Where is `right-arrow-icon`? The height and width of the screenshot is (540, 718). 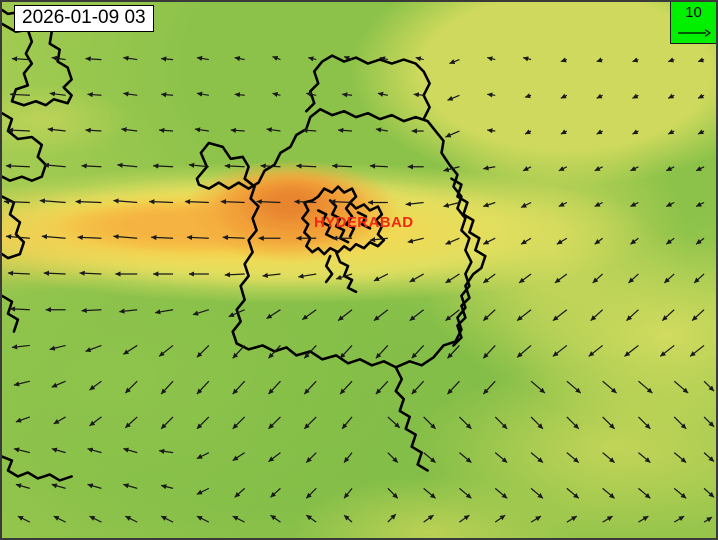
right-arrow-icon is located at coordinates (694, 34).